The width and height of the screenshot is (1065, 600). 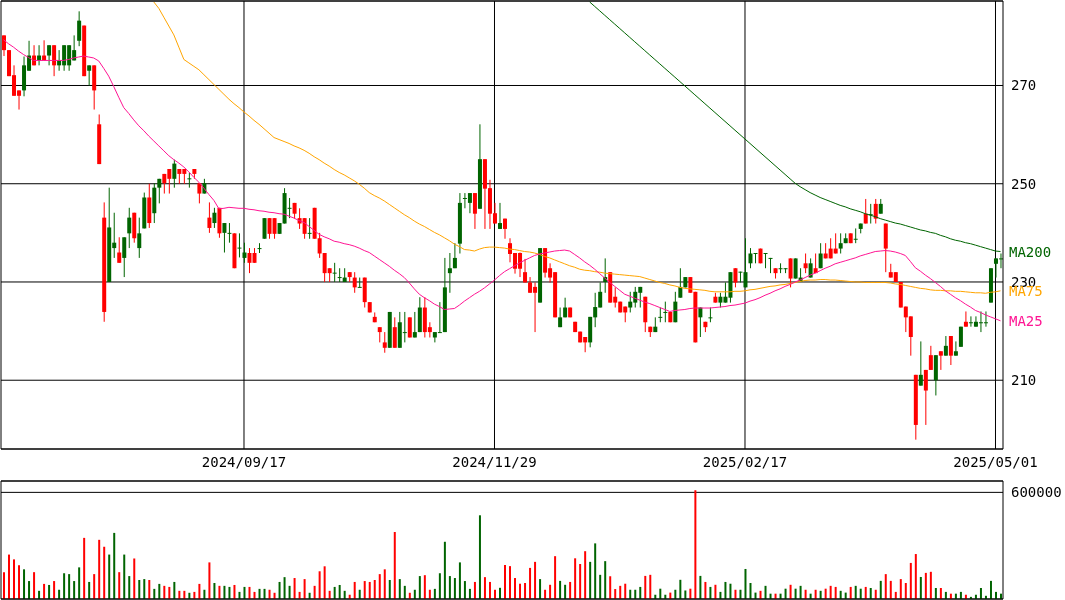 What do you see at coordinates (1026, 320) in the screenshot?
I see `series-label: MA25` at bounding box center [1026, 320].